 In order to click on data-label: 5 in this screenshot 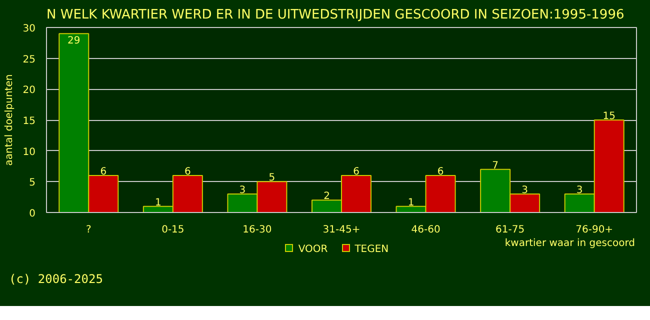, I will do `click(272, 178)`.